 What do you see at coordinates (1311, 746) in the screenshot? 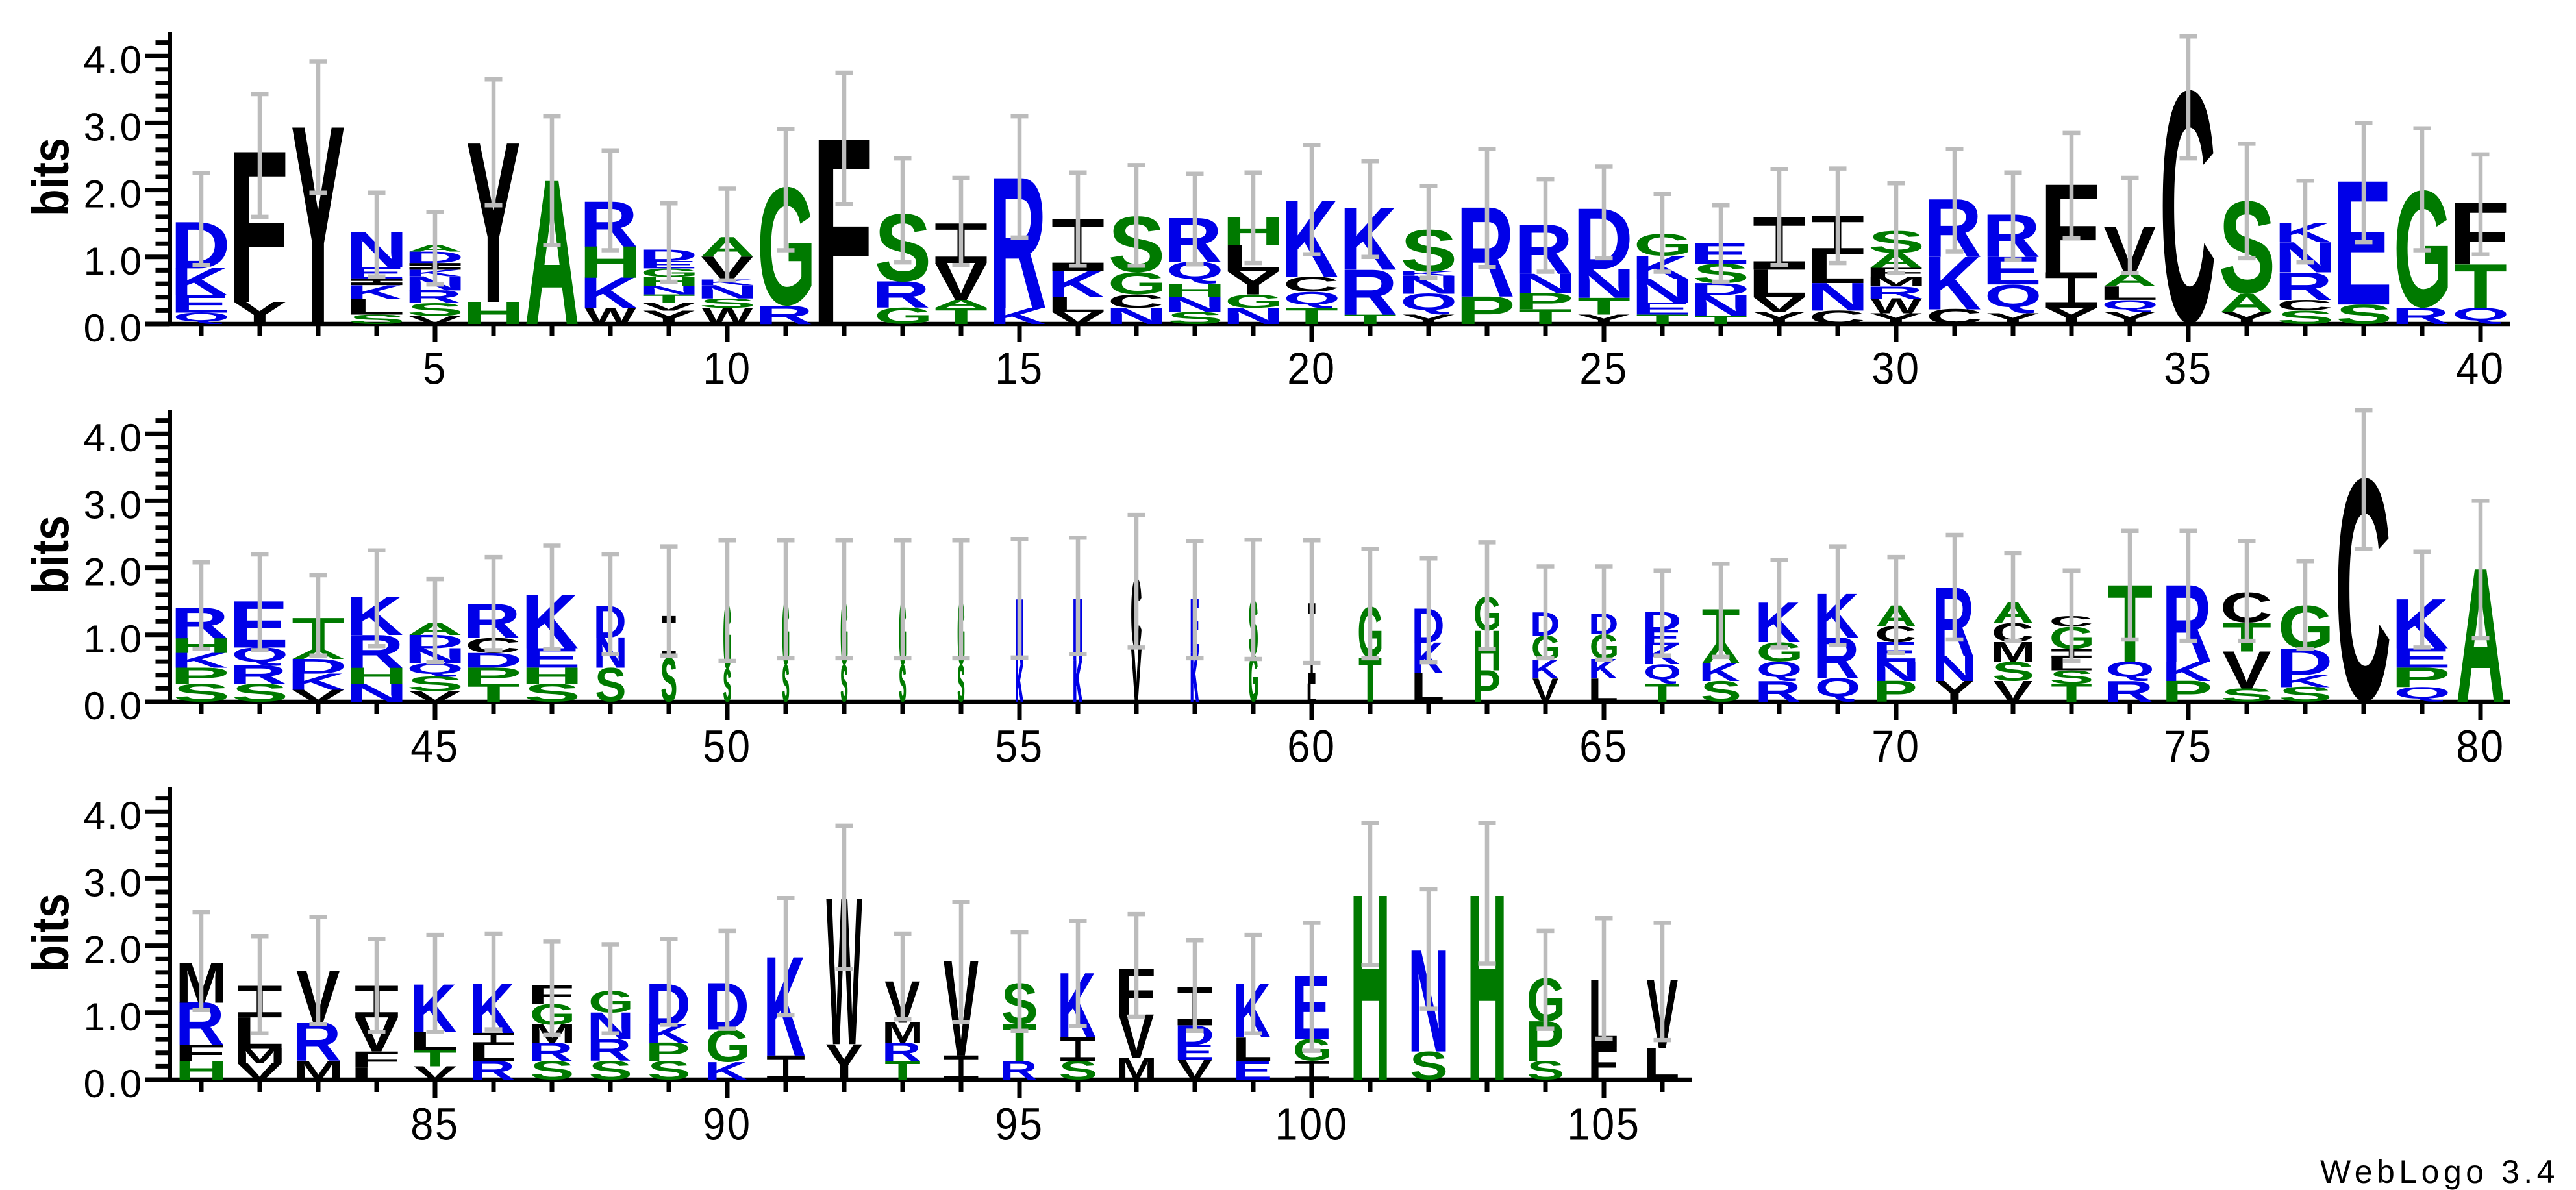
I see `svg-text: 60` at bounding box center [1311, 746].